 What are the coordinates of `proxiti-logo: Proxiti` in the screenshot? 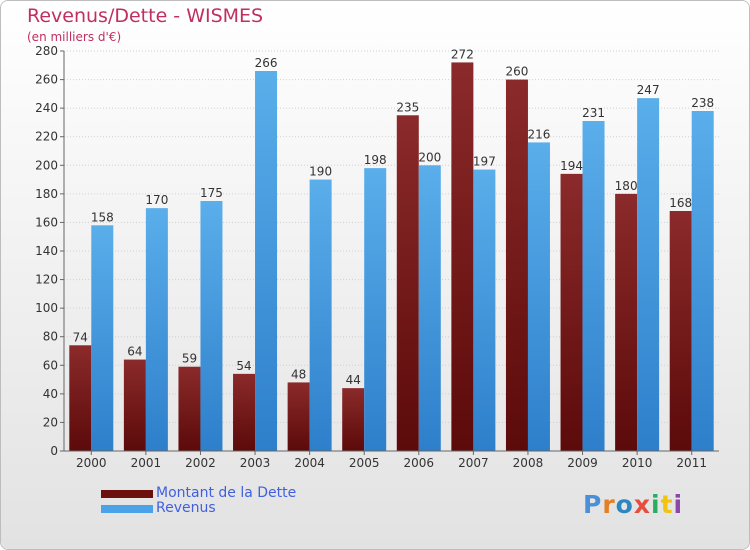 It's located at (633, 504).